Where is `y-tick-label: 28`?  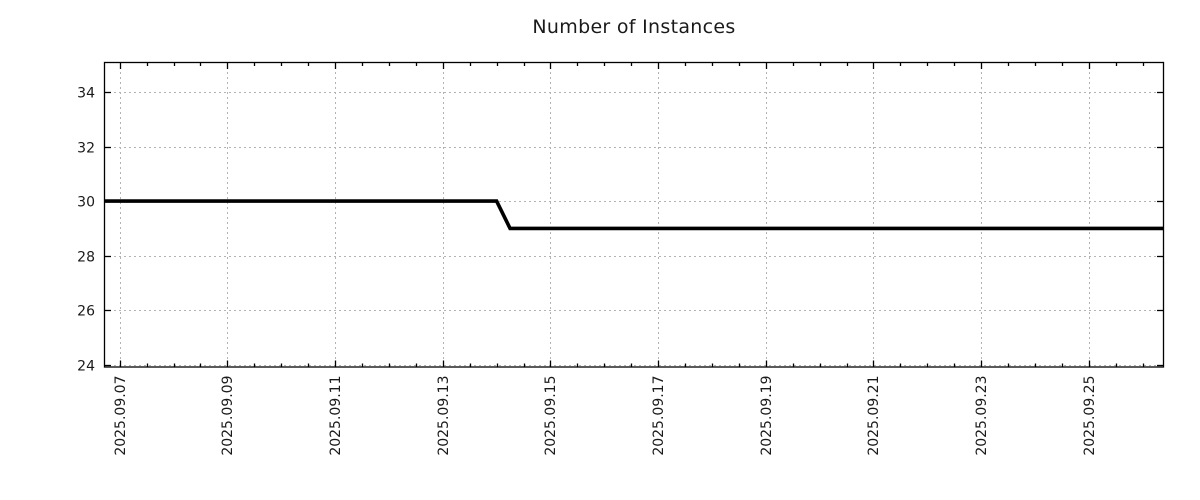 y-tick-label: 28 is located at coordinates (86, 258).